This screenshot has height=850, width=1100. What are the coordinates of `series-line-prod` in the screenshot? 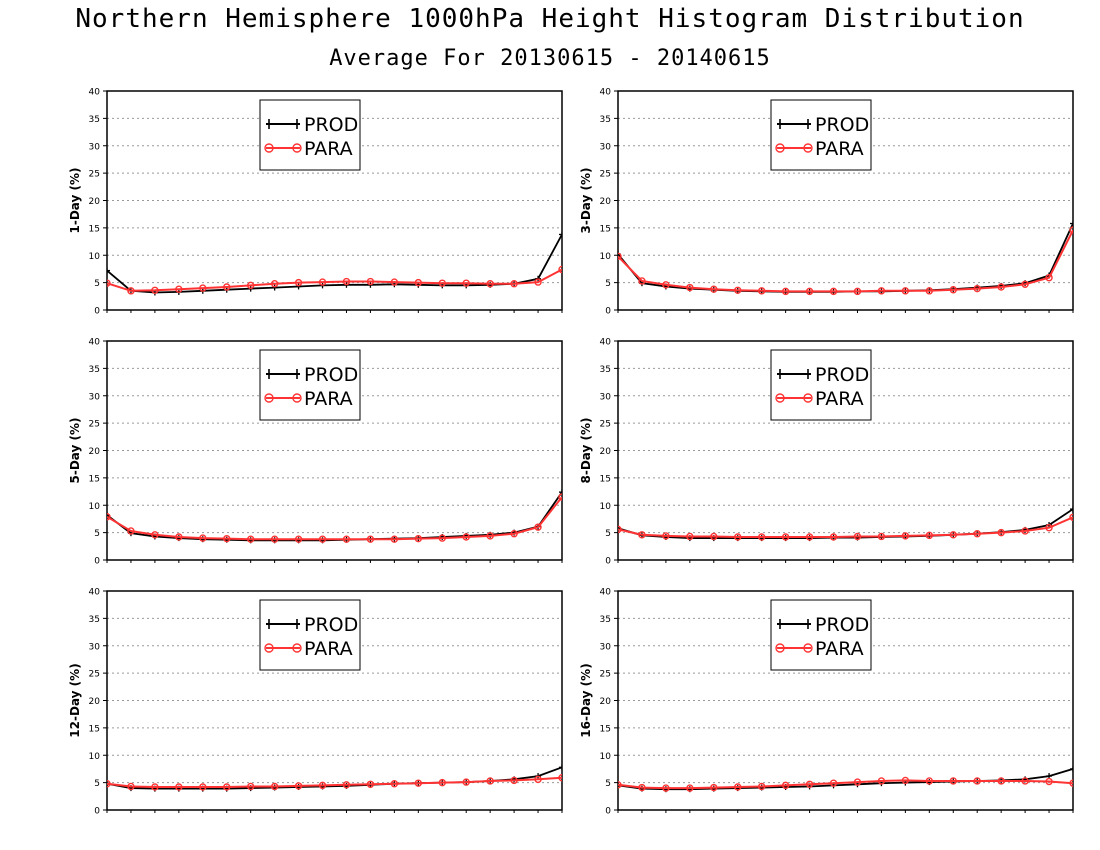 It's located at (334, 263).